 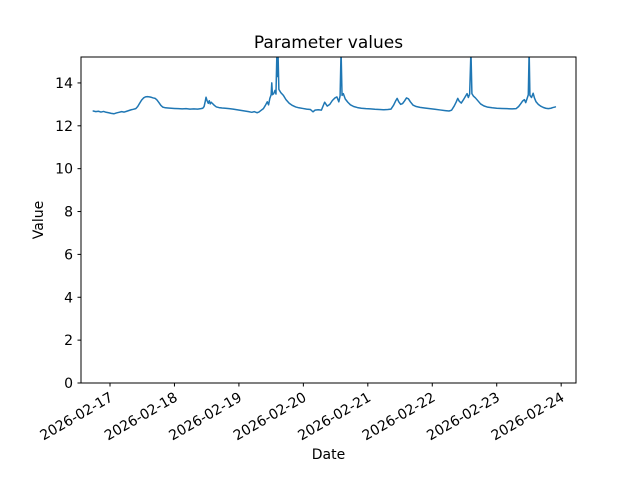 I want to click on y-tick-label: 2, so click(x=68, y=341).